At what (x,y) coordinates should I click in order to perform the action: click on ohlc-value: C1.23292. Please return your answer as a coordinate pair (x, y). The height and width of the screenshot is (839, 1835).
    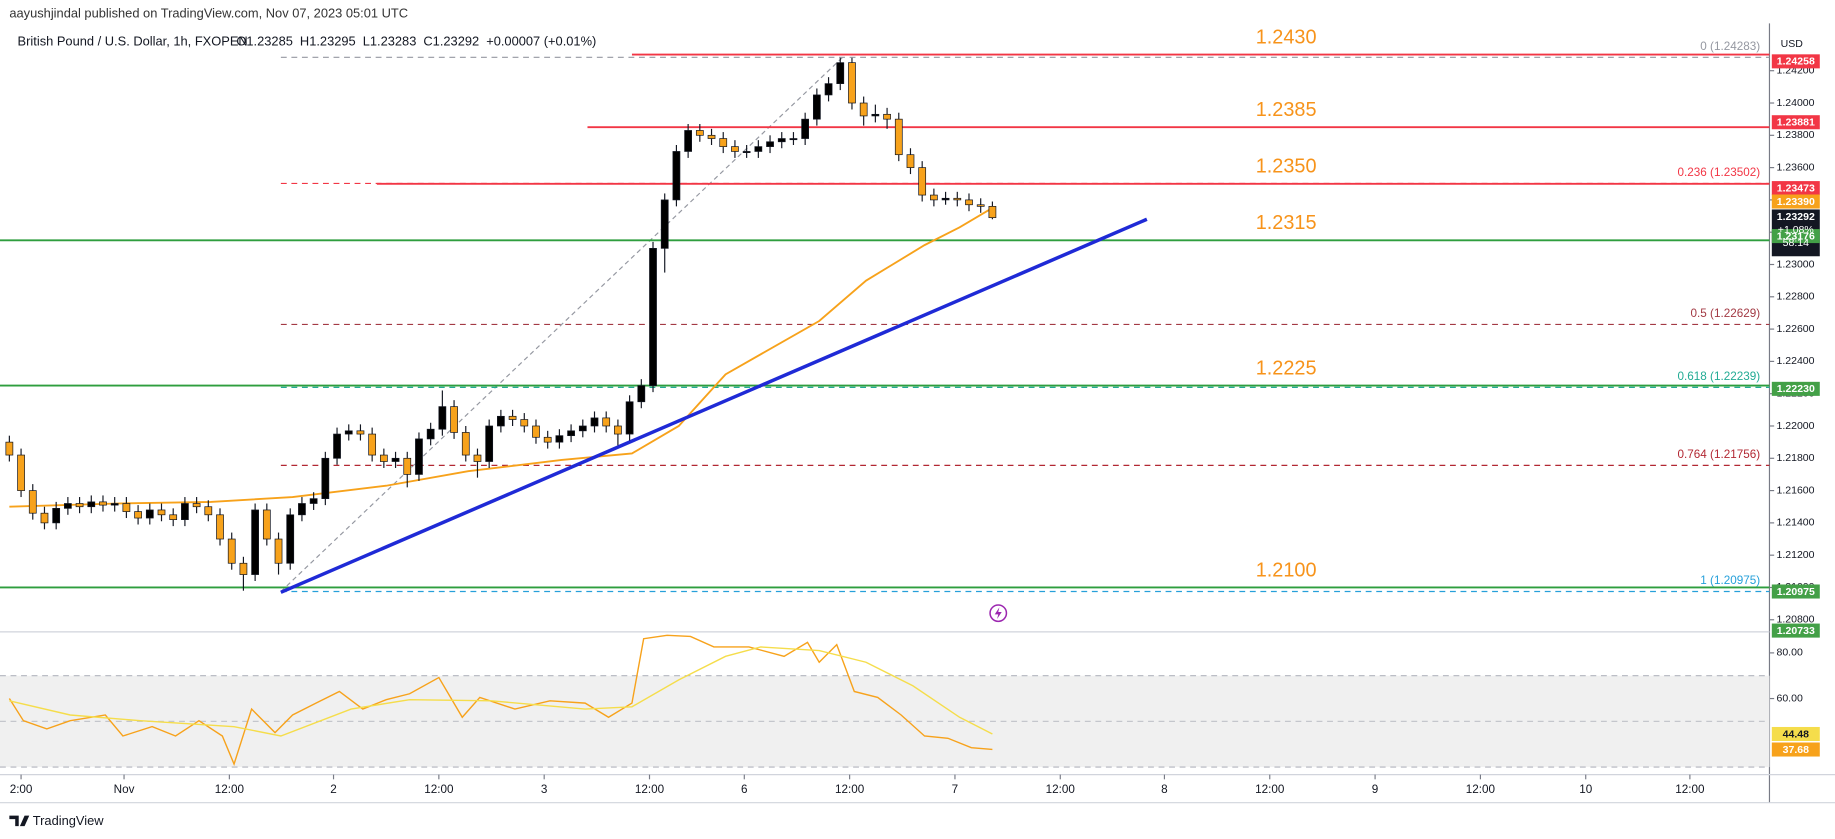
    Looking at the image, I should click on (451, 41).